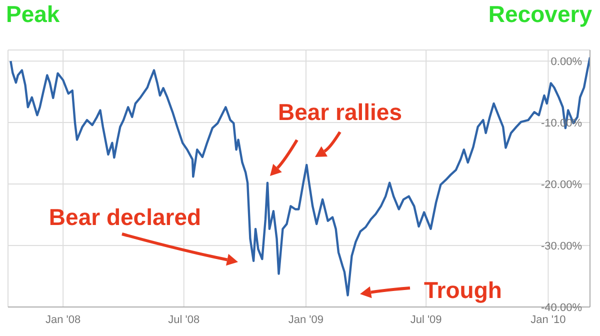  Describe the element at coordinates (548, 320) in the screenshot. I see `x-tick-label: Jan '10` at that location.